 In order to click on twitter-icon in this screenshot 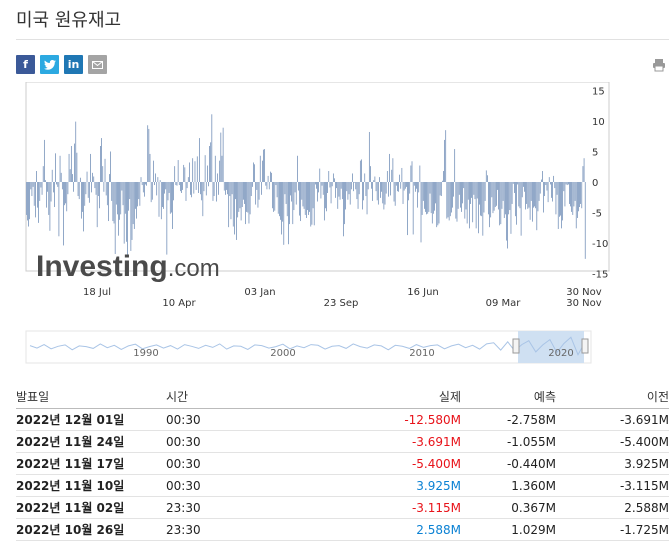, I will do `click(49, 64)`.